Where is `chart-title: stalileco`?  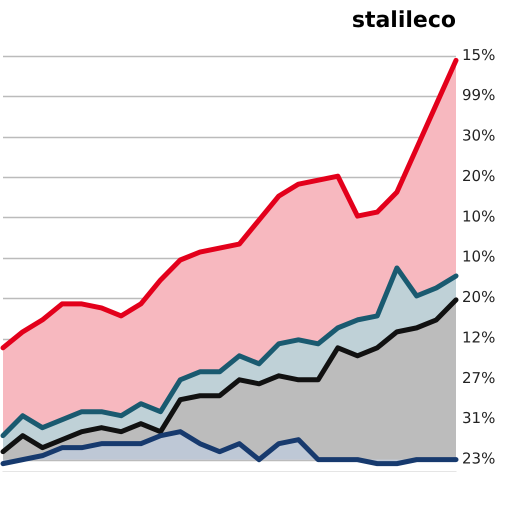
chart-title: stalileco is located at coordinates (404, 20).